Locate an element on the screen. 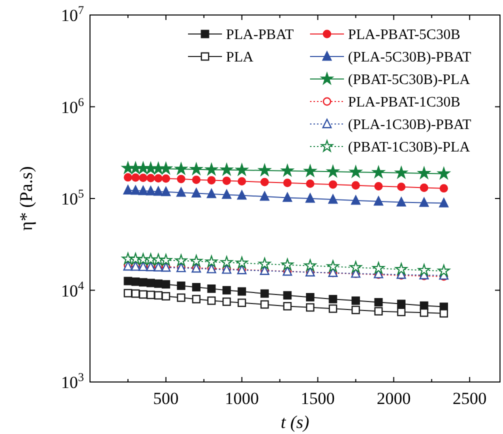  legend-label: PLA-PBAT-5C30B is located at coordinates (404, 35).